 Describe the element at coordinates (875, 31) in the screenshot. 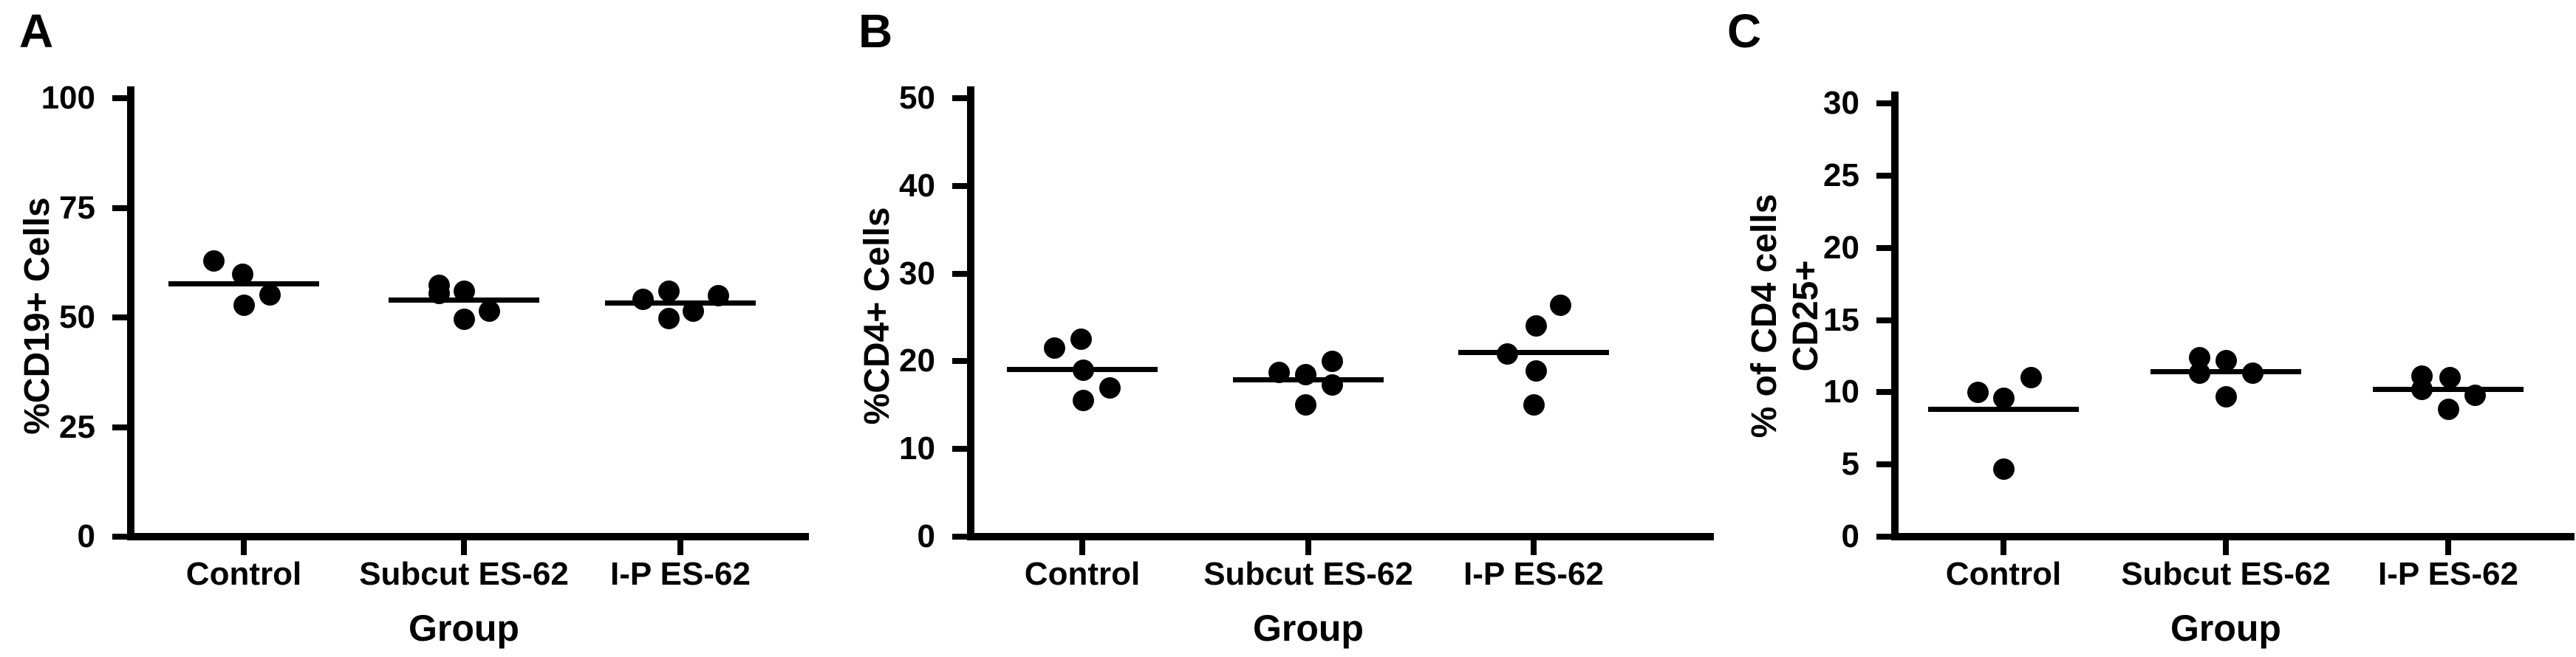

I see `panel-b-letter: B` at that location.